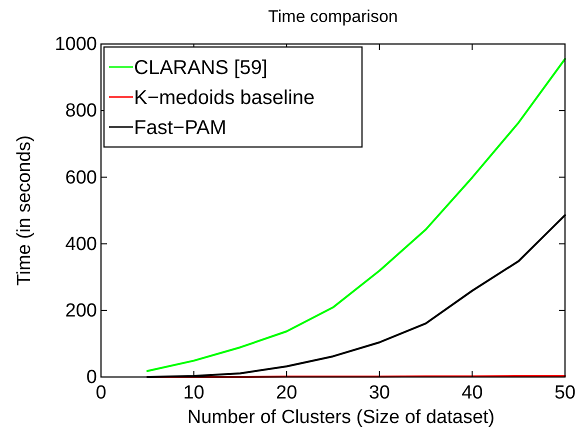  What do you see at coordinates (565, 393) in the screenshot?
I see `x-tick-label: 50` at bounding box center [565, 393].